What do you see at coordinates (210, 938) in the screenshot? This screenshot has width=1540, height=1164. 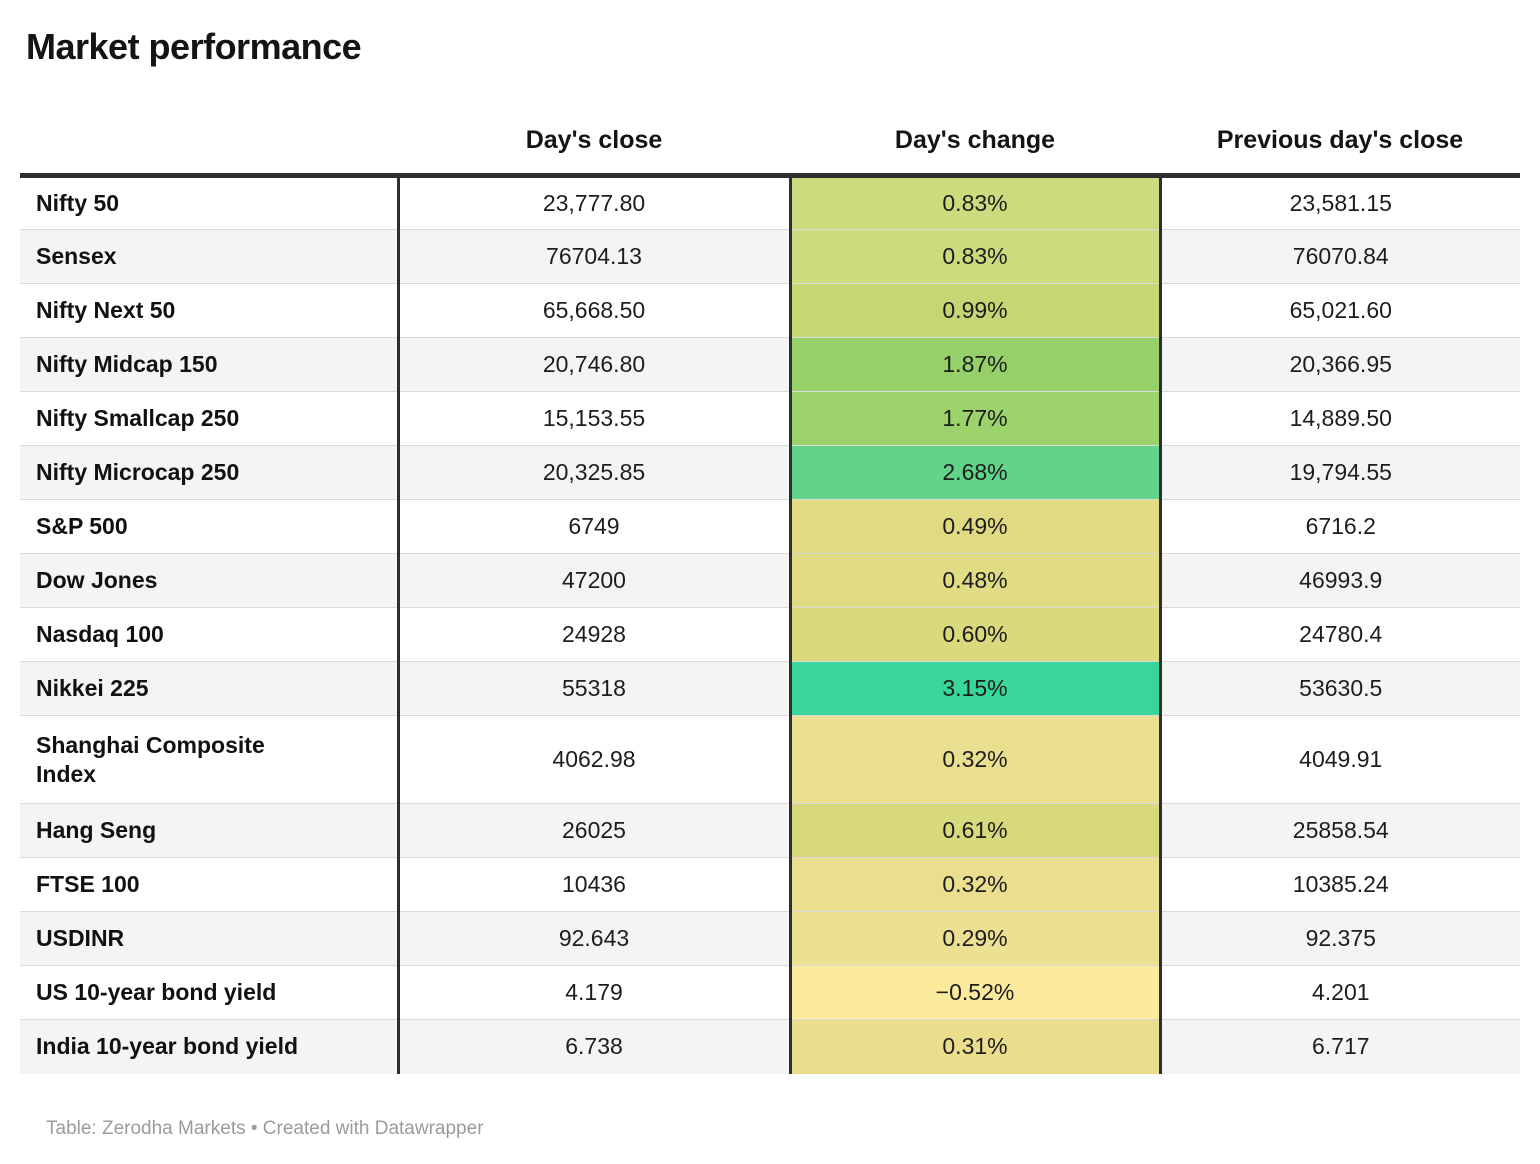 I see `row-label: USDINR` at bounding box center [210, 938].